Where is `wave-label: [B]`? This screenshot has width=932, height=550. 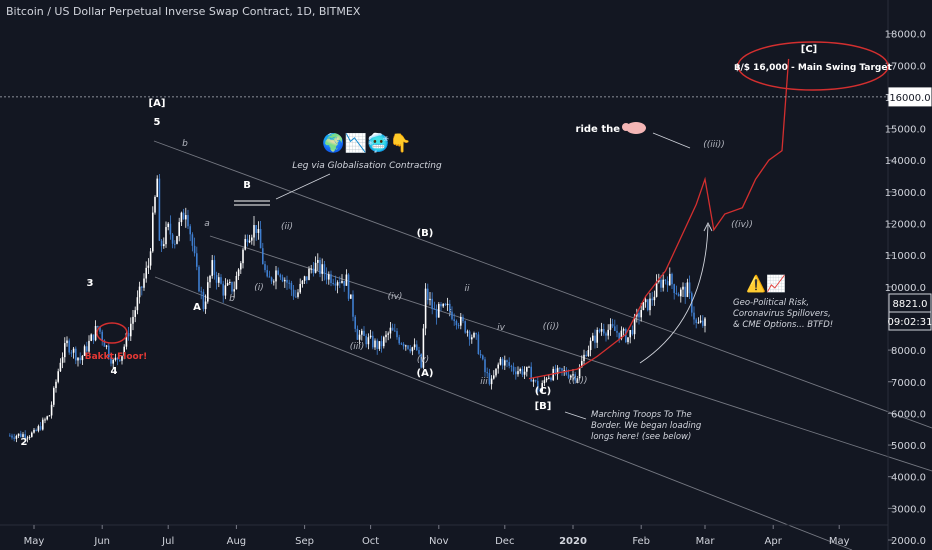
wave-label: [B] is located at coordinates (543, 406).